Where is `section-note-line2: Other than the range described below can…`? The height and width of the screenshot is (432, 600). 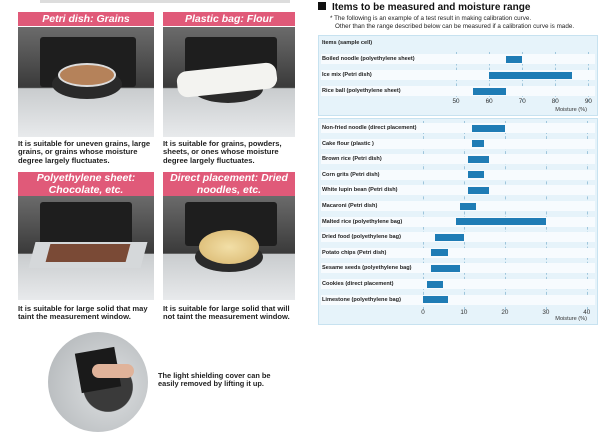 section-note-line2: Other than the range described below can… is located at coordinates (455, 26).